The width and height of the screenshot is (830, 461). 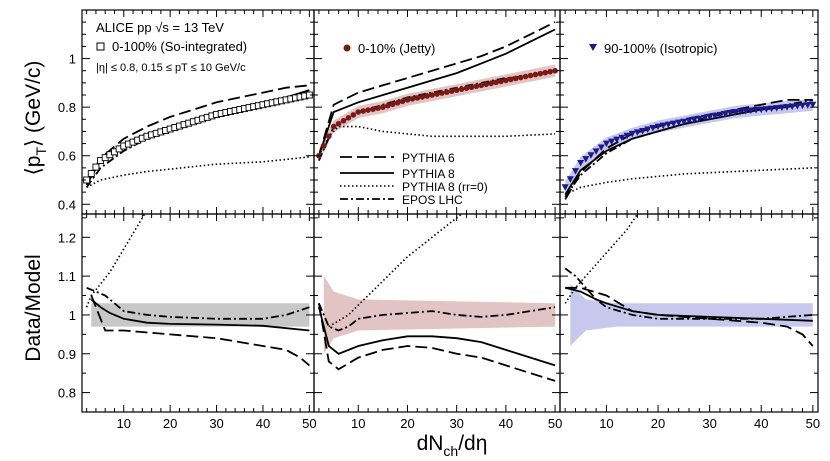 I want to click on bottom-y-tick-label: 1, so click(x=72, y=315).